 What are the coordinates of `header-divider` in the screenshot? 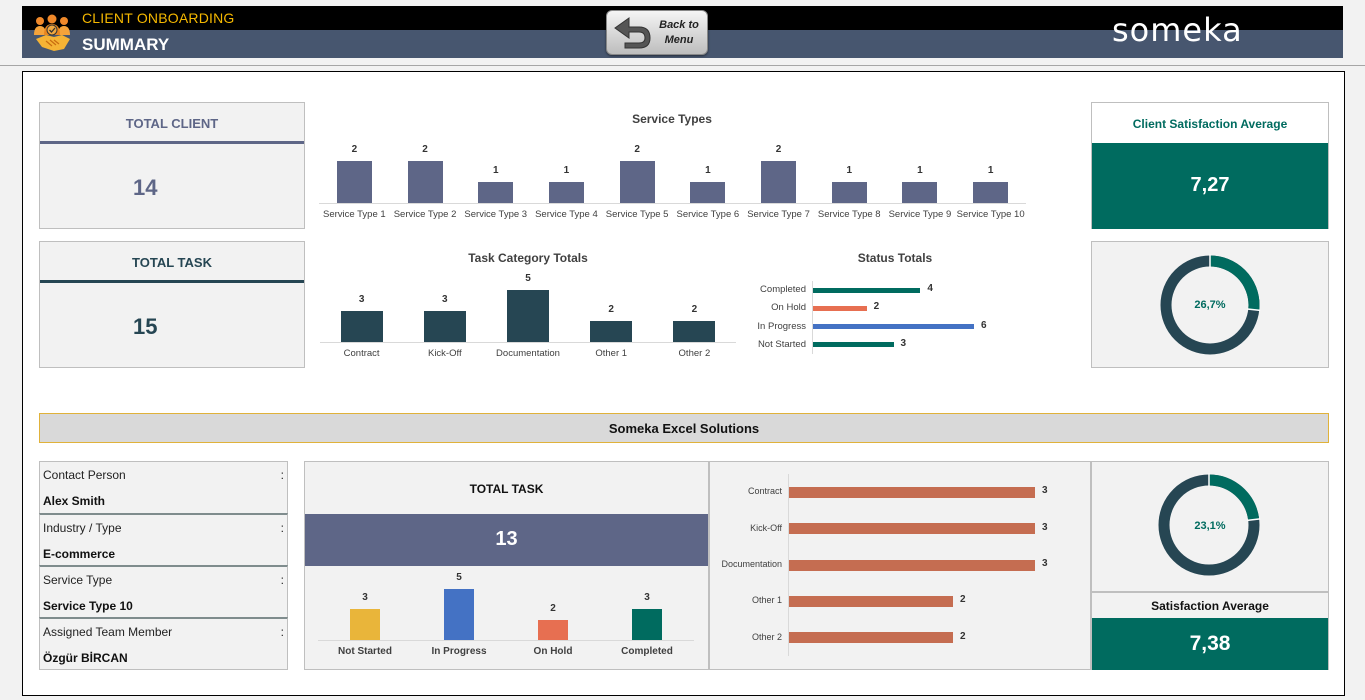 It's located at (682, 65).